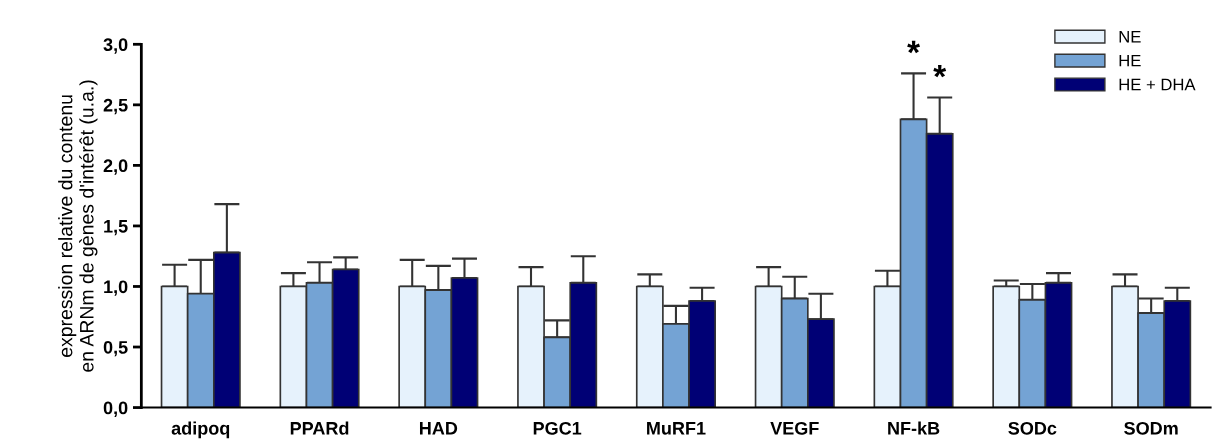  Describe the element at coordinates (1151, 428) in the screenshot. I see `x-tick-label: SODm` at that location.